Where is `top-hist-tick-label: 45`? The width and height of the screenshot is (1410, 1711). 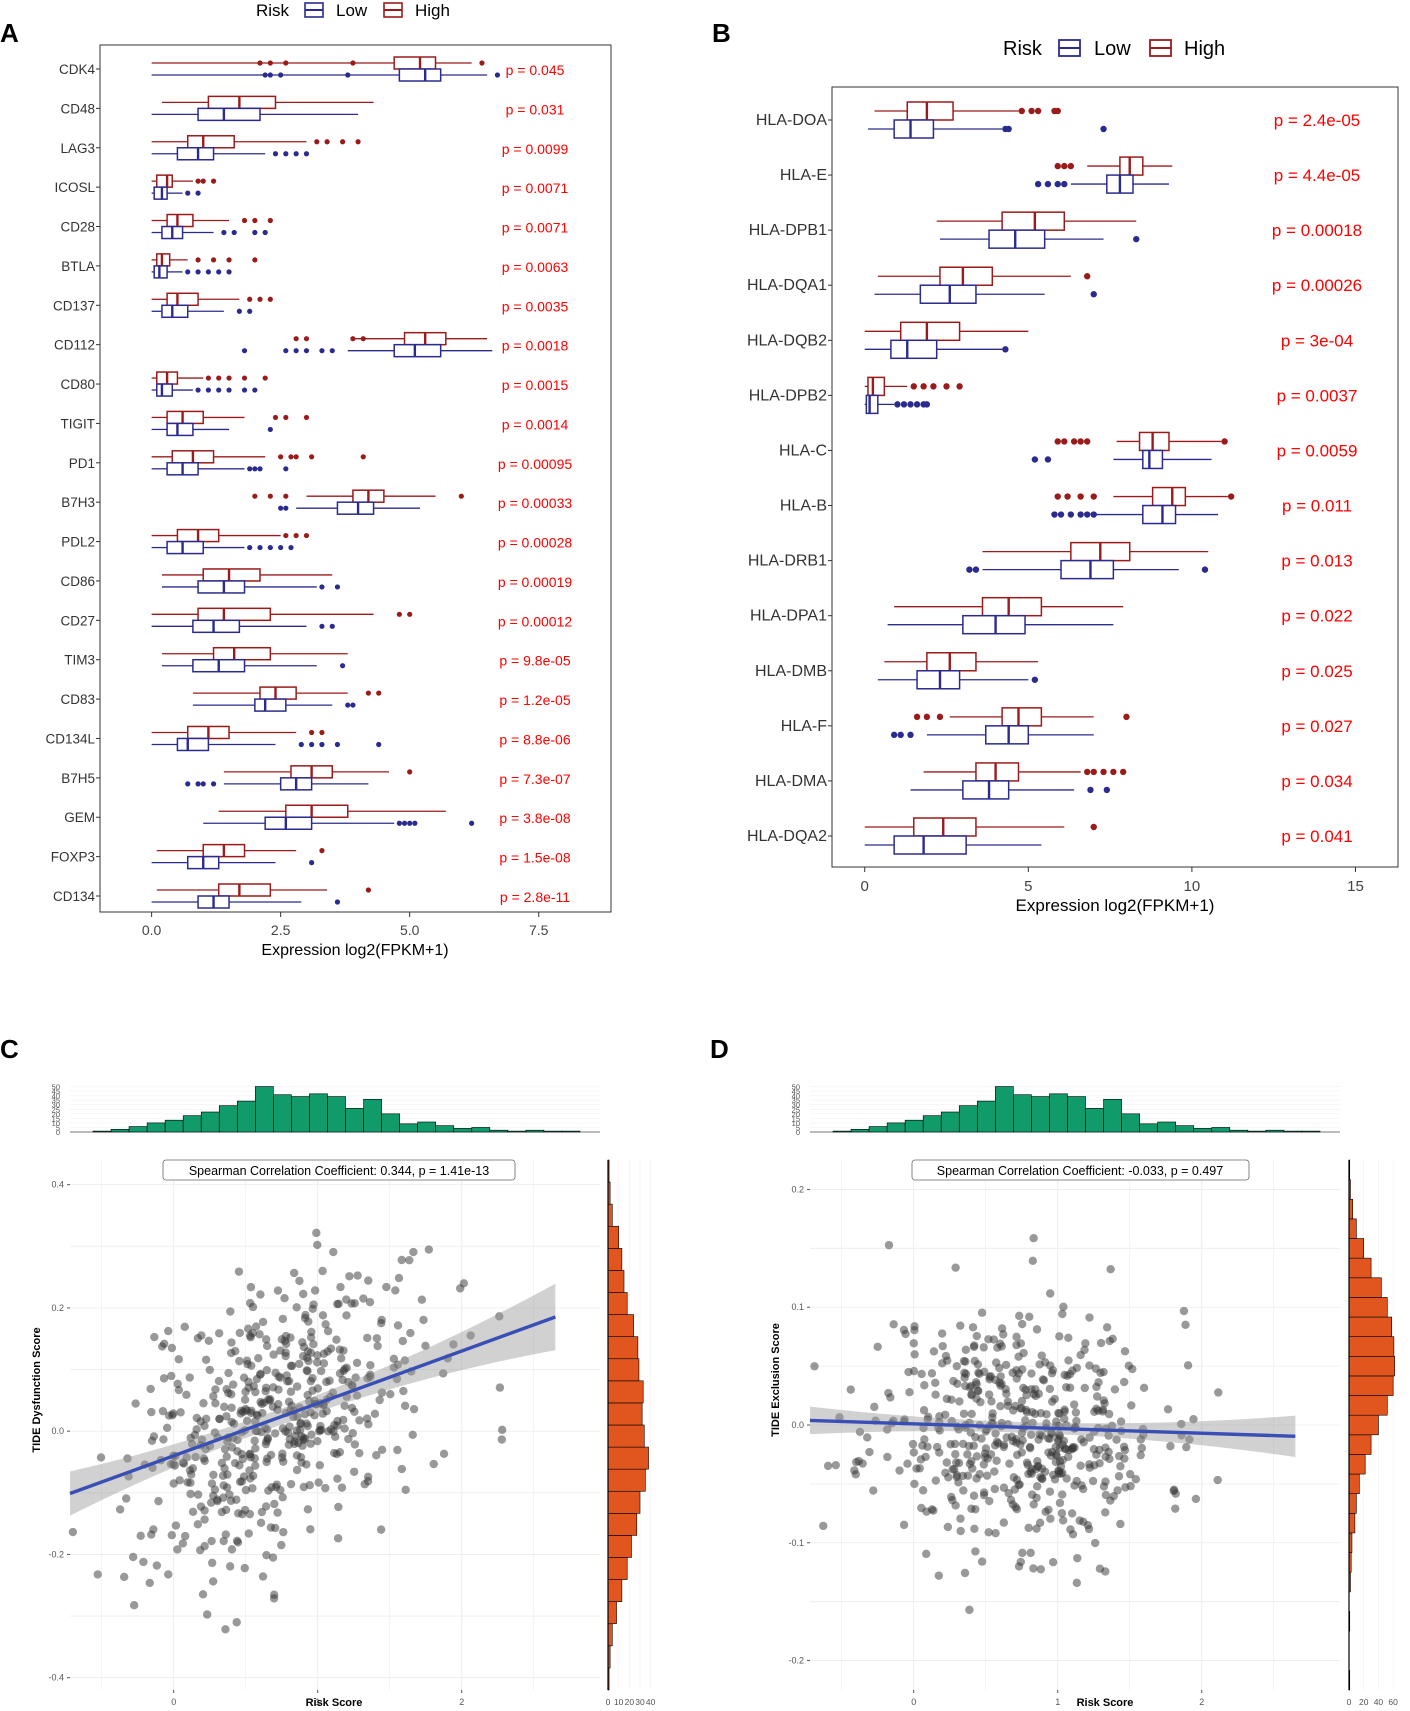
top-hist-tick-label: 45 is located at coordinates (796, 1091).